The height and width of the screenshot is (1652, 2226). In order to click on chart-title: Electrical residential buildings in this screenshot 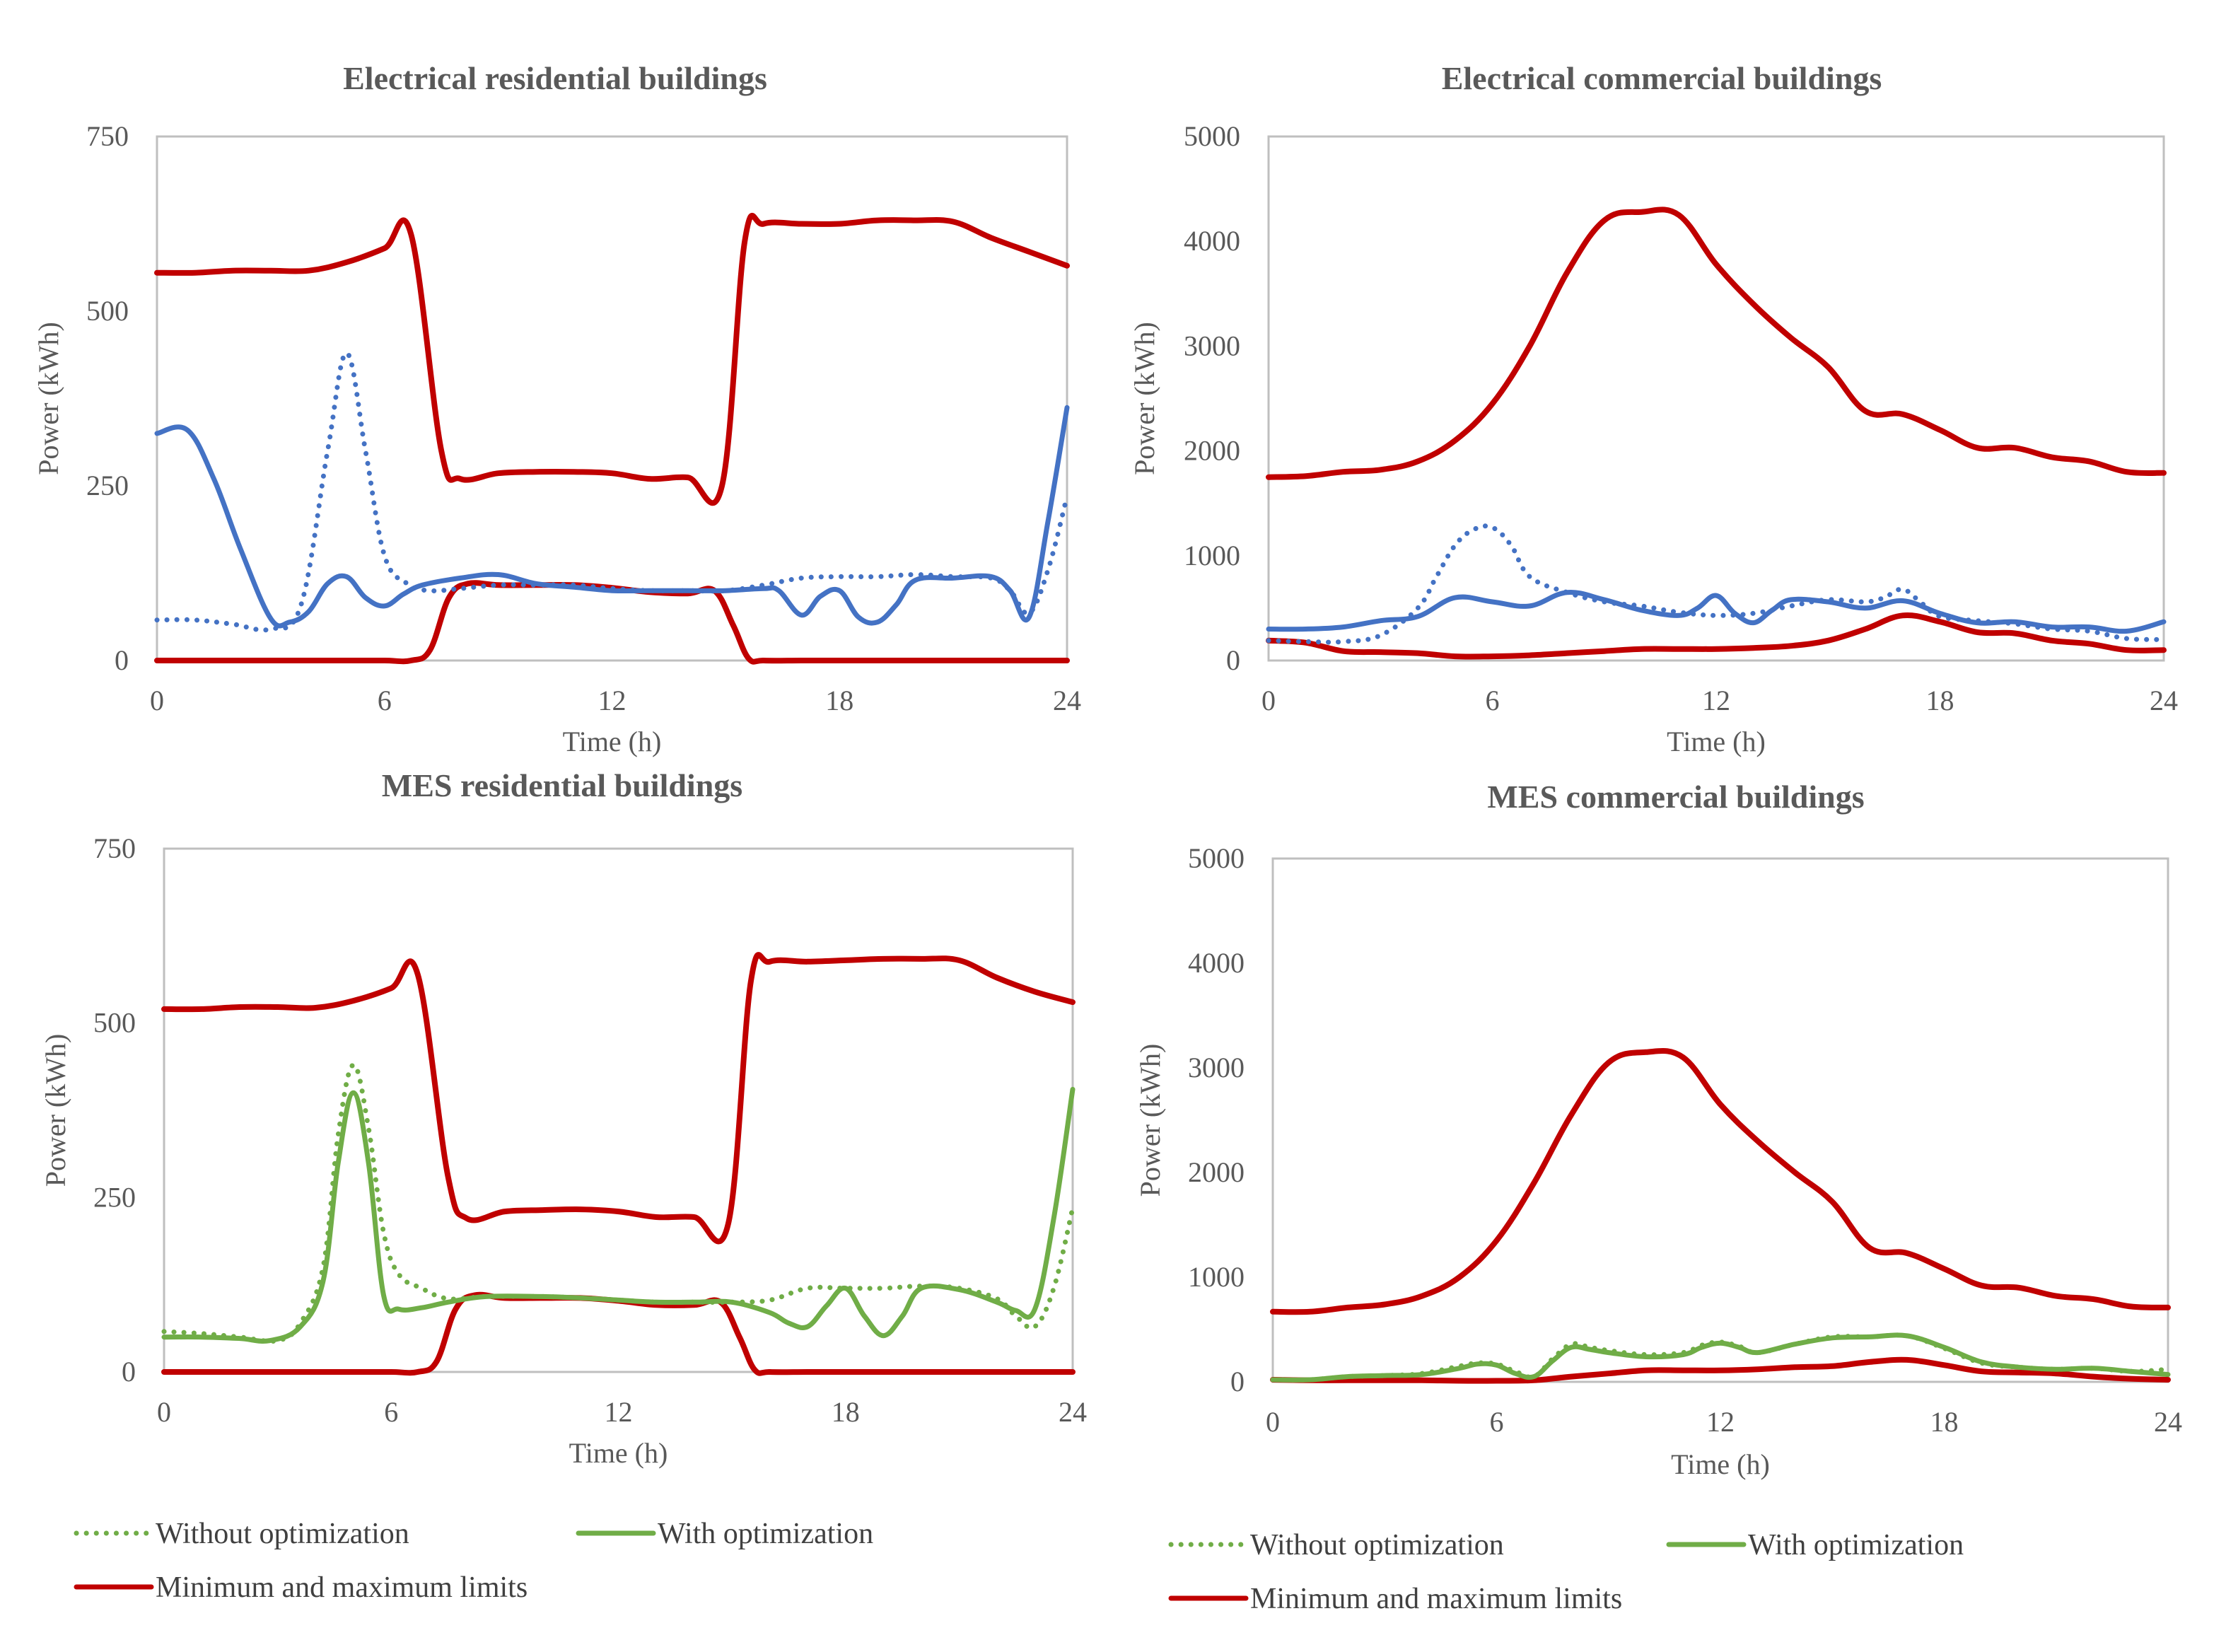, I will do `click(555, 78)`.